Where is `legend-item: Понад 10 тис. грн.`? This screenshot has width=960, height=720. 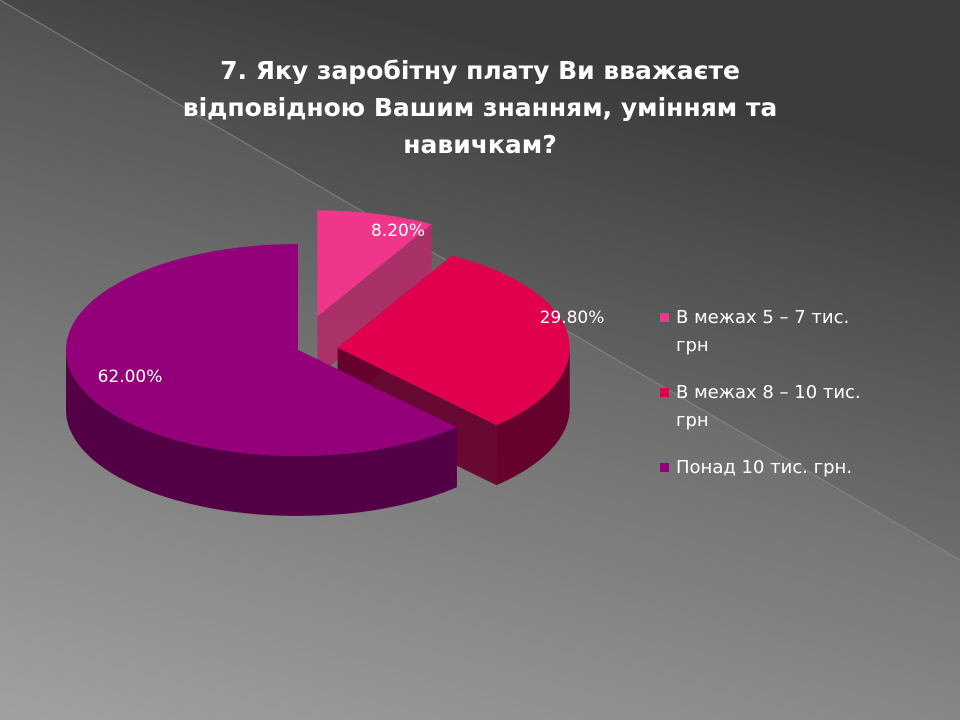
legend-item: Понад 10 тис. грн. is located at coordinates (790, 468).